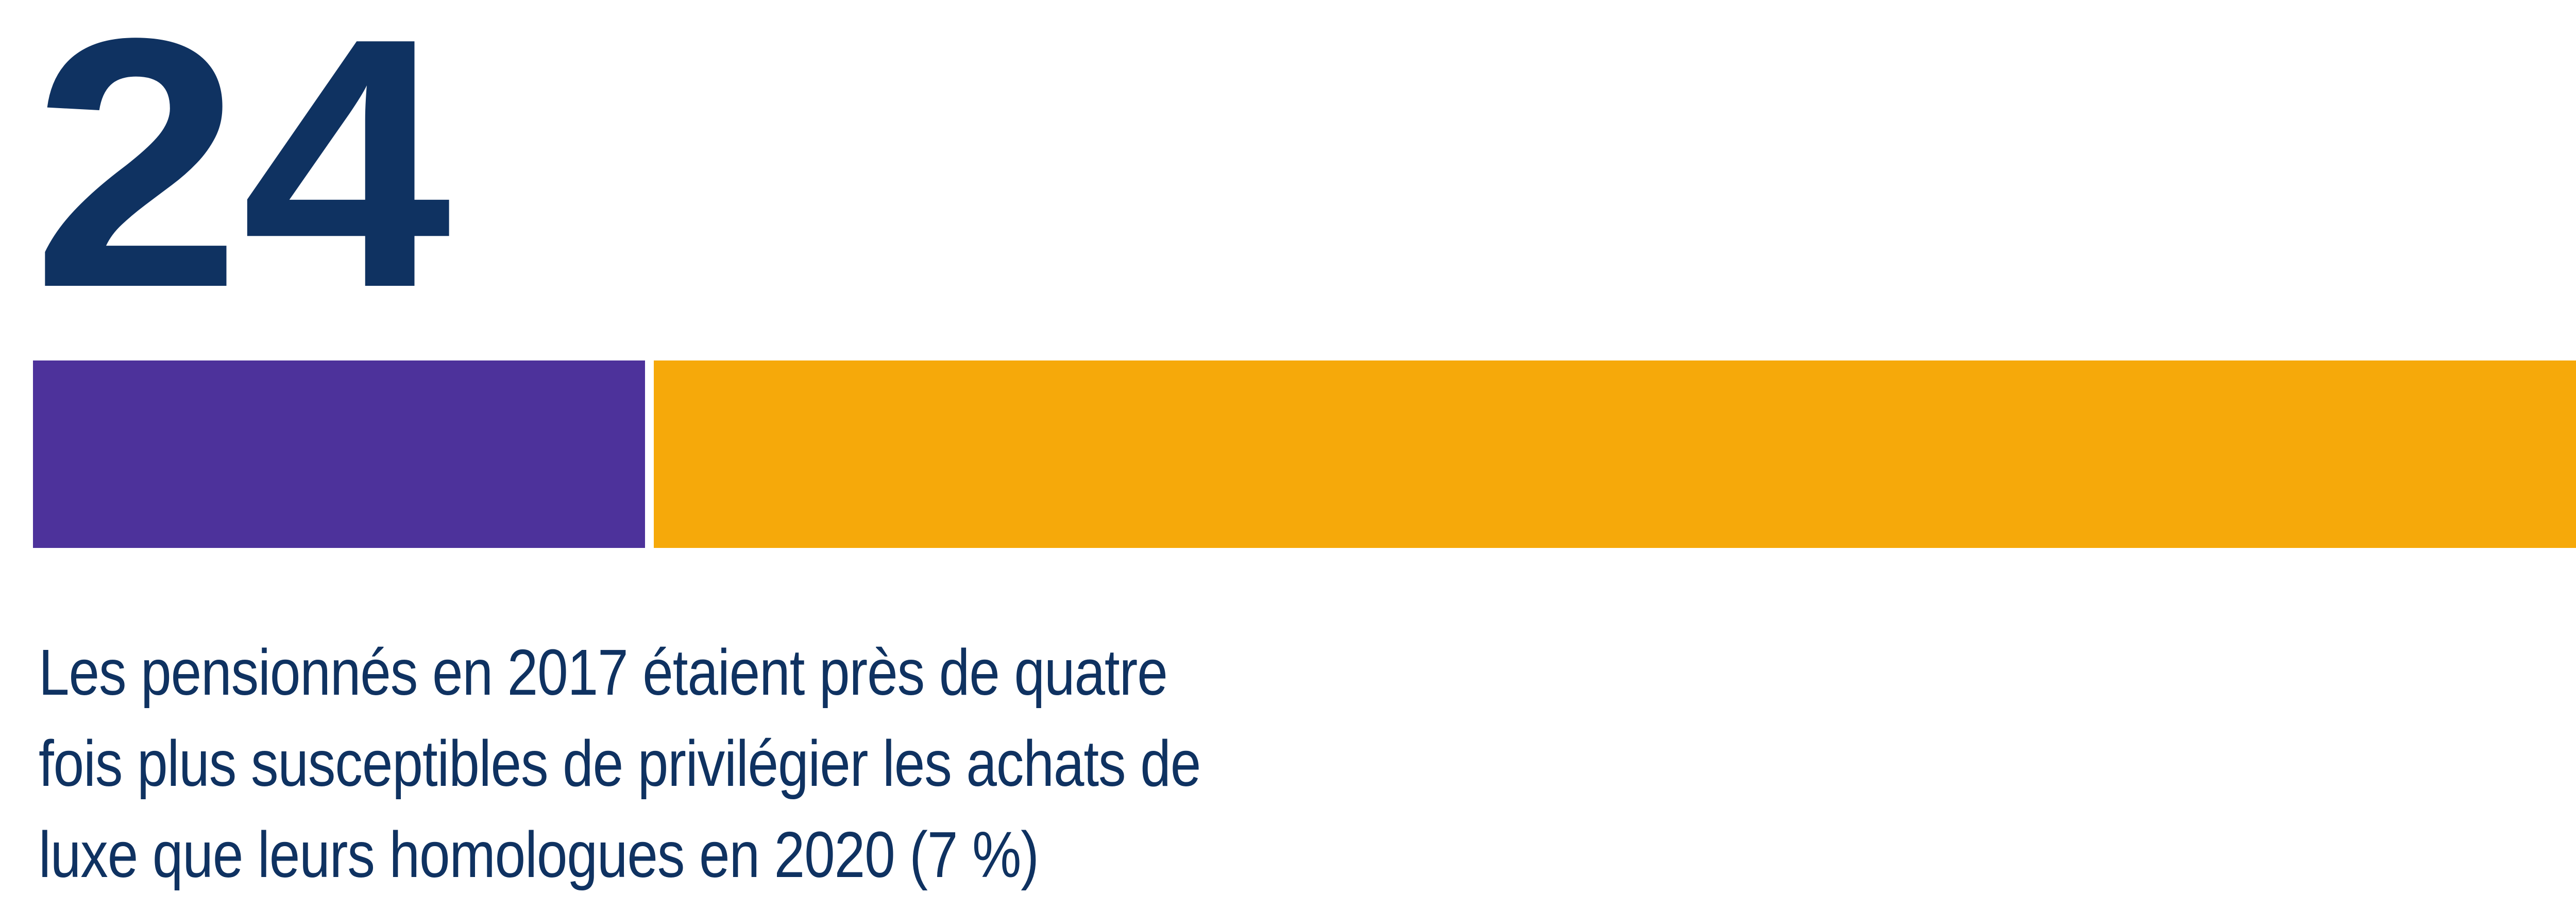  Describe the element at coordinates (339, 454) in the screenshot. I see `bar-segment-highlight` at that location.